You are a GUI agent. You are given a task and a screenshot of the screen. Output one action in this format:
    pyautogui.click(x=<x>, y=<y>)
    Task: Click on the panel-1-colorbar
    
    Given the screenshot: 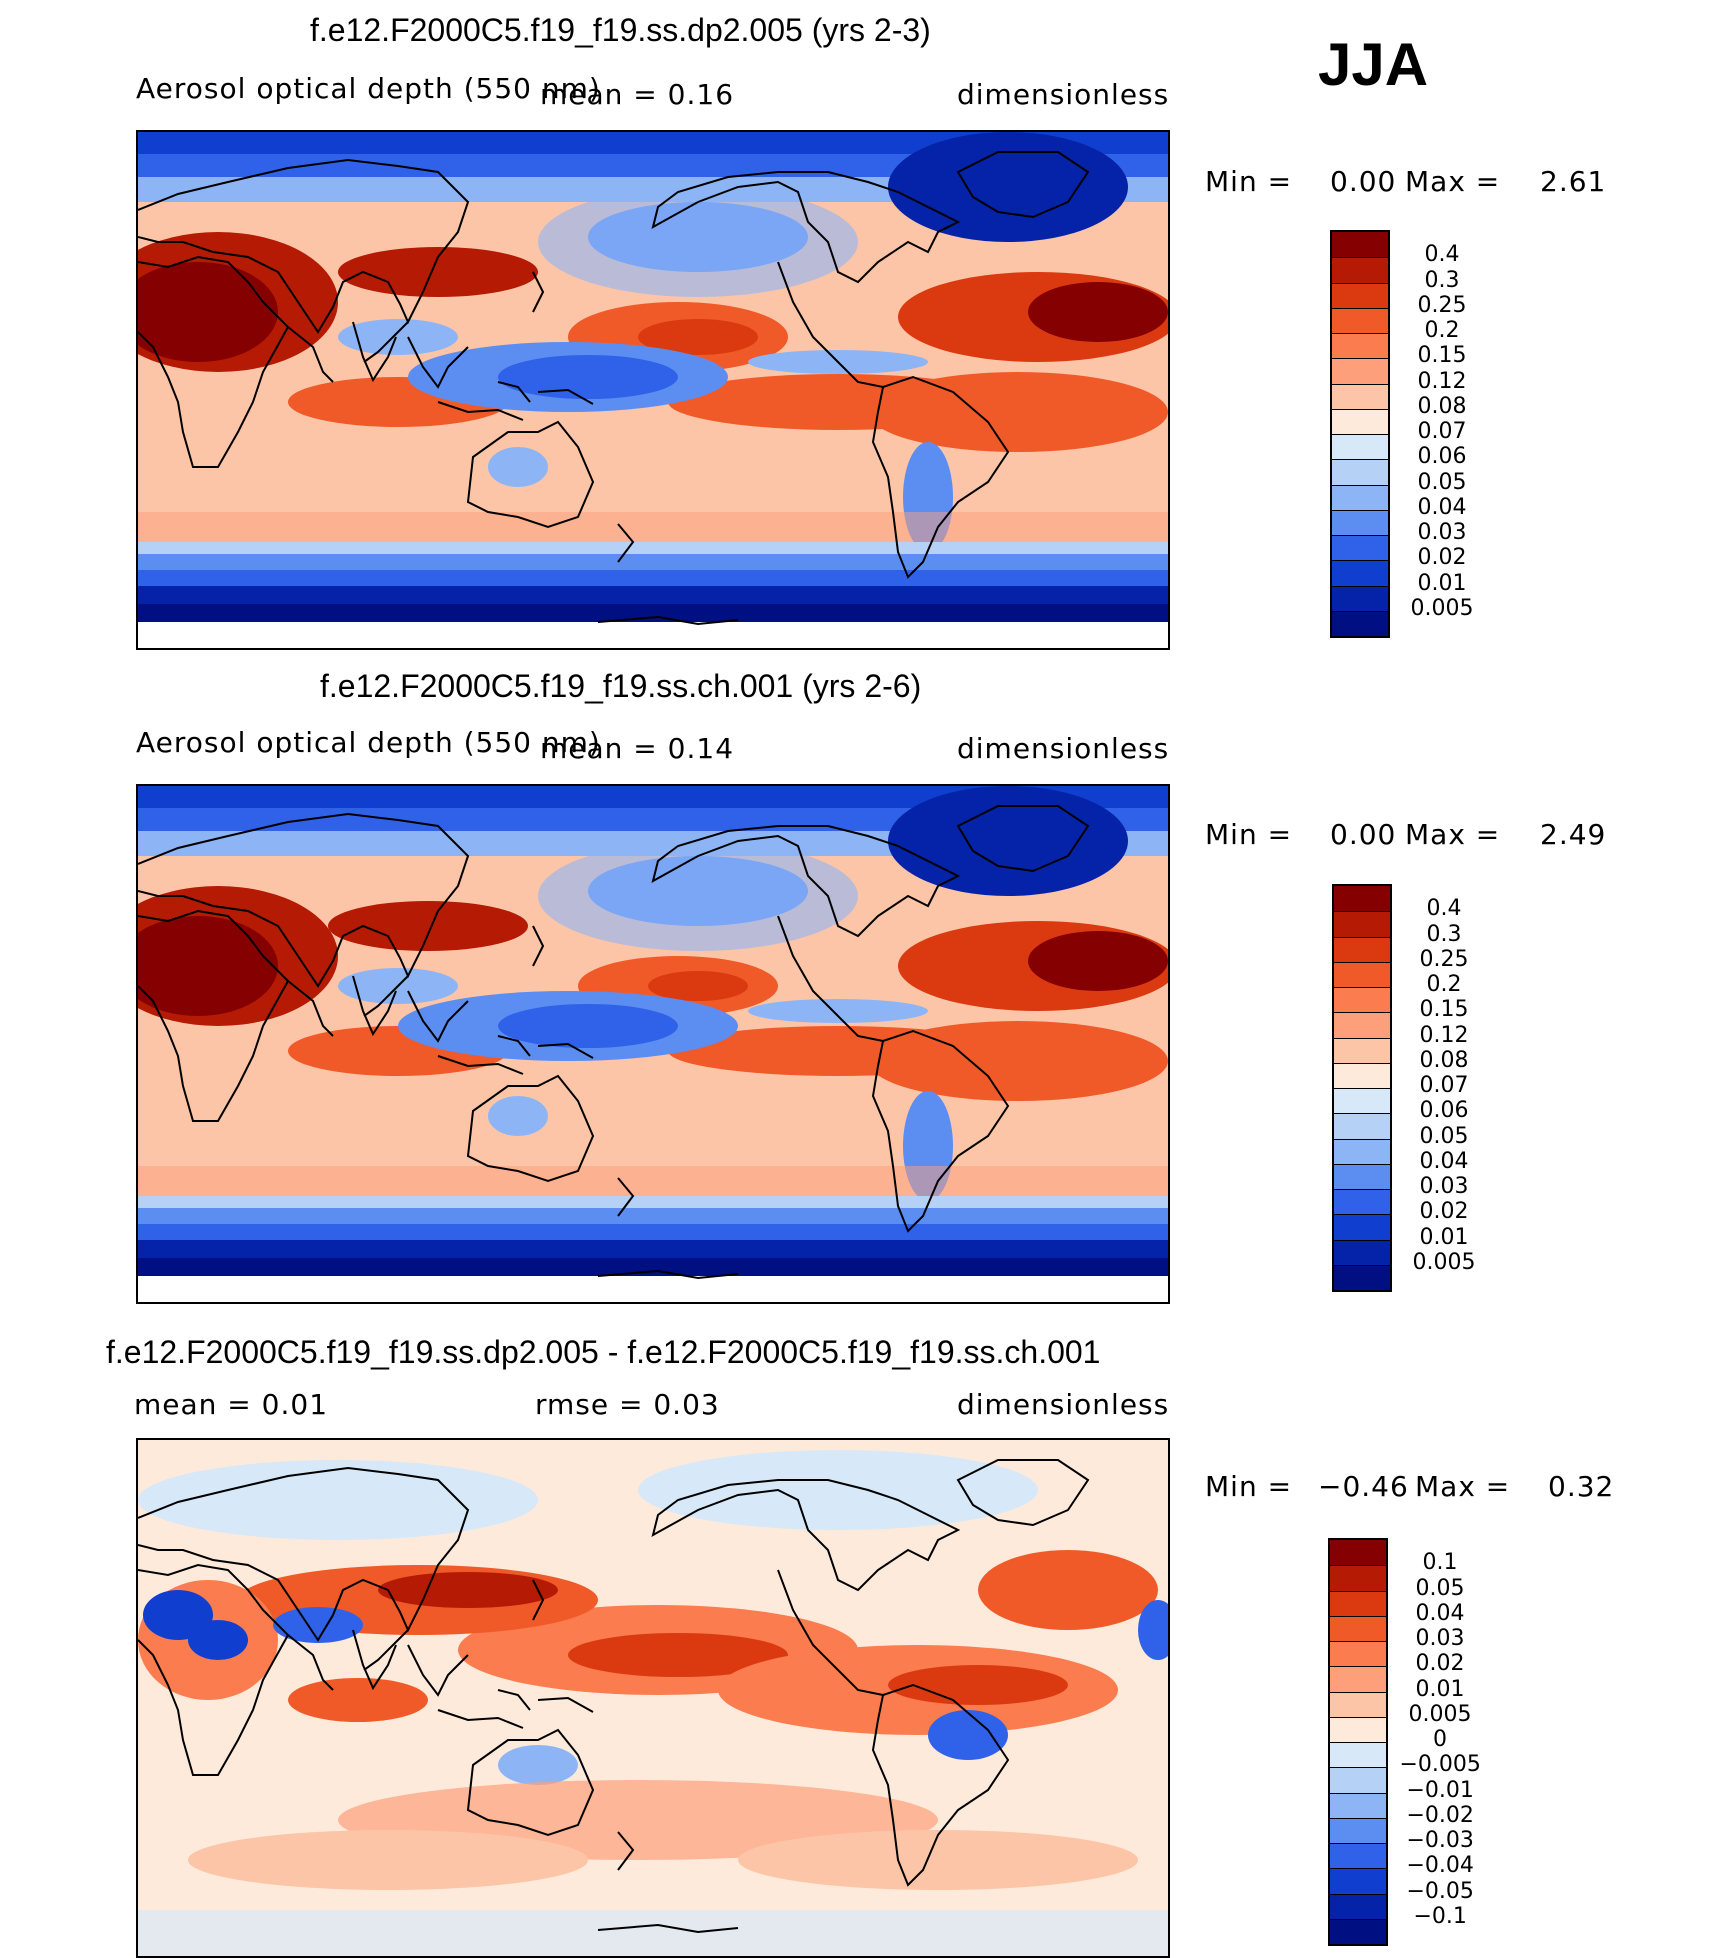 What is the action you would take?
    pyautogui.click(x=1360, y=434)
    